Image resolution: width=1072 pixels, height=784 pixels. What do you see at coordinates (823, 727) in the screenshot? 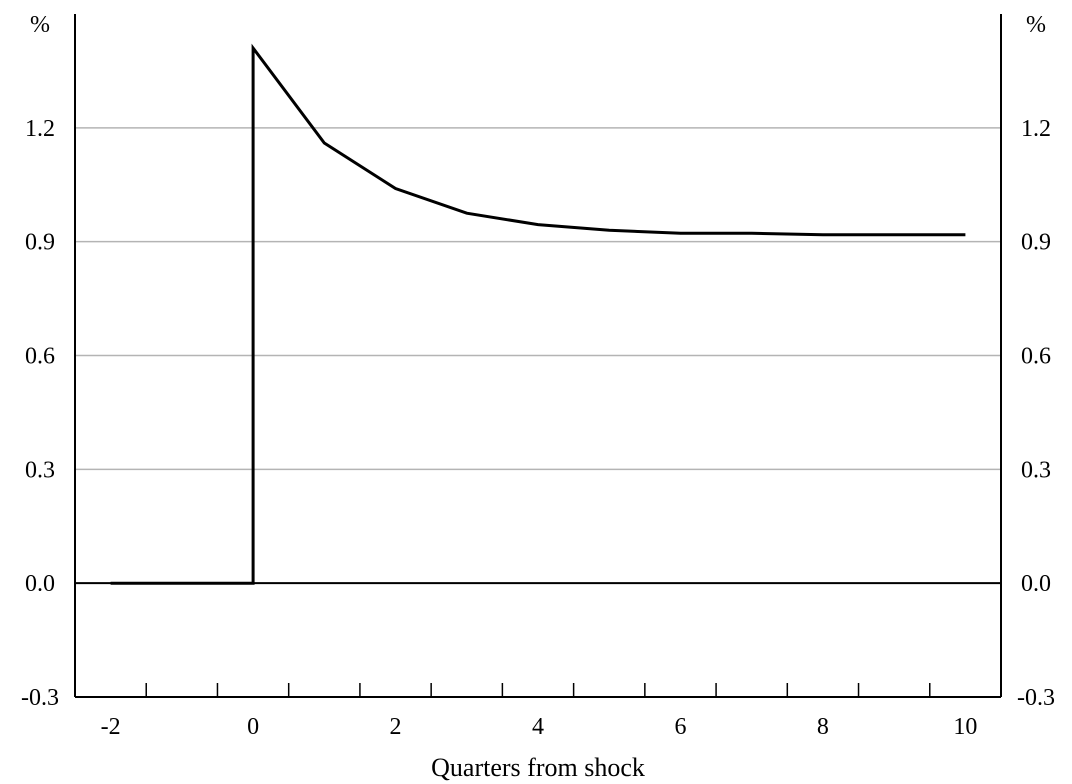
I see `x-tick-label: 8` at bounding box center [823, 727].